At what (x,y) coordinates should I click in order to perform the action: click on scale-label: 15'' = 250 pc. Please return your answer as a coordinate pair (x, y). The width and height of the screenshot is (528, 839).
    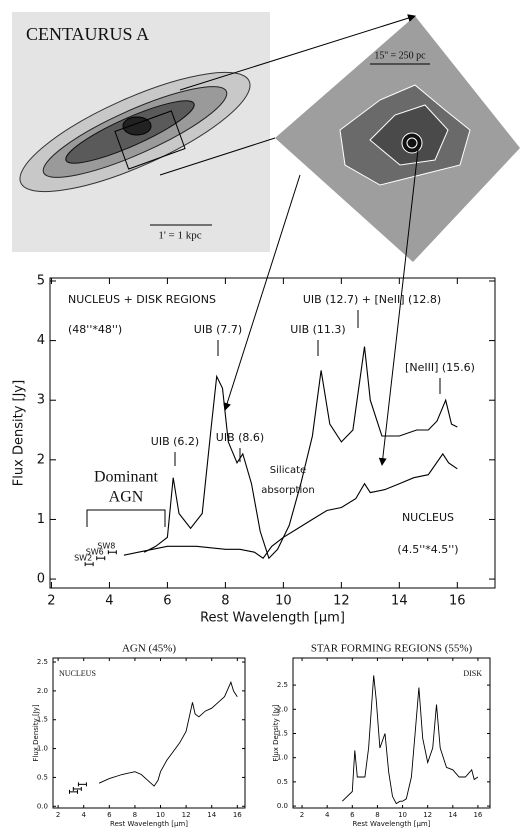
    Looking at the image, I should click on (400, 55).